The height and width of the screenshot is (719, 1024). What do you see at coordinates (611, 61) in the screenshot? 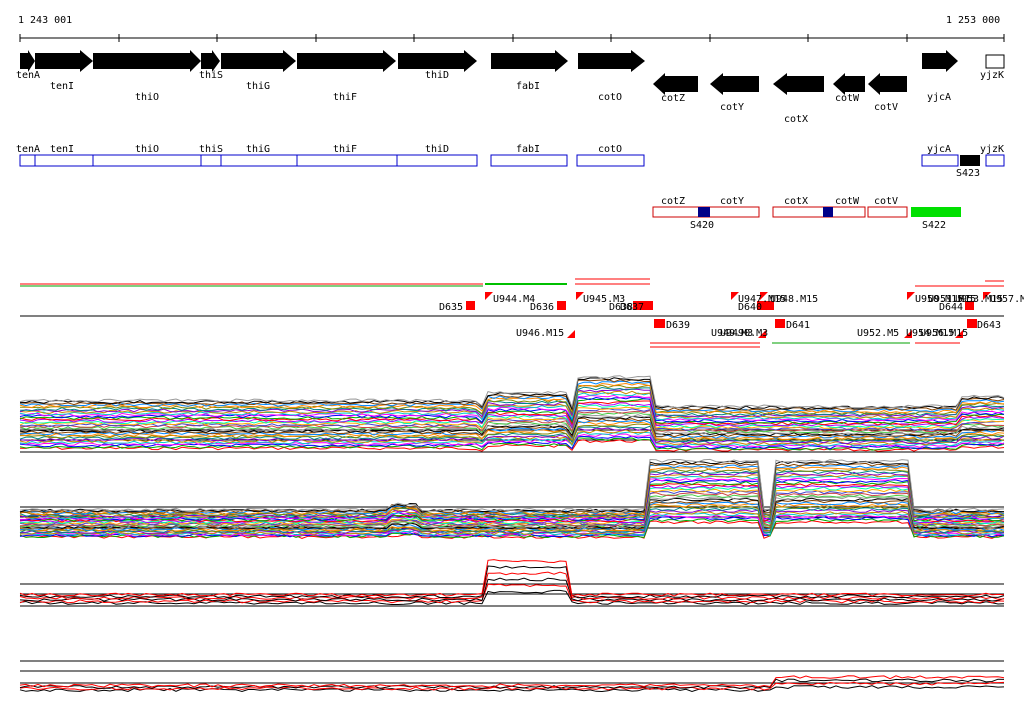
I see `gene-arrow-cotO` at bounding box center [611, 61].